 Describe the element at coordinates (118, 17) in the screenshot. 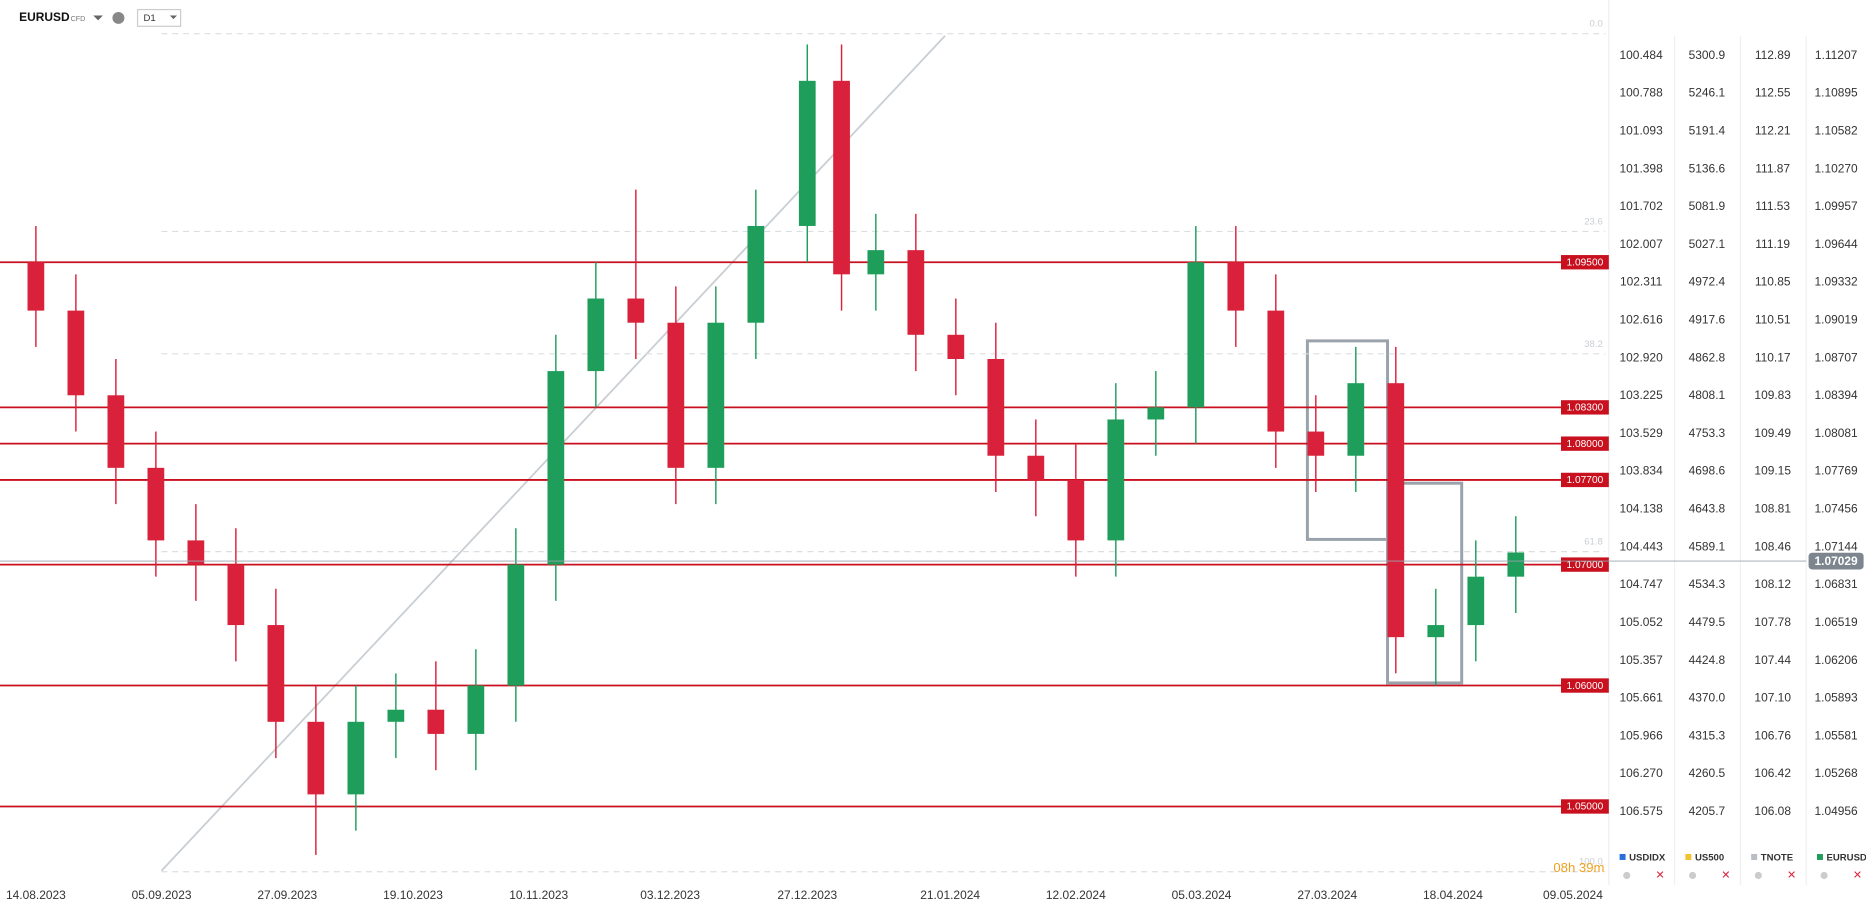

I see `info-icon` at that location.